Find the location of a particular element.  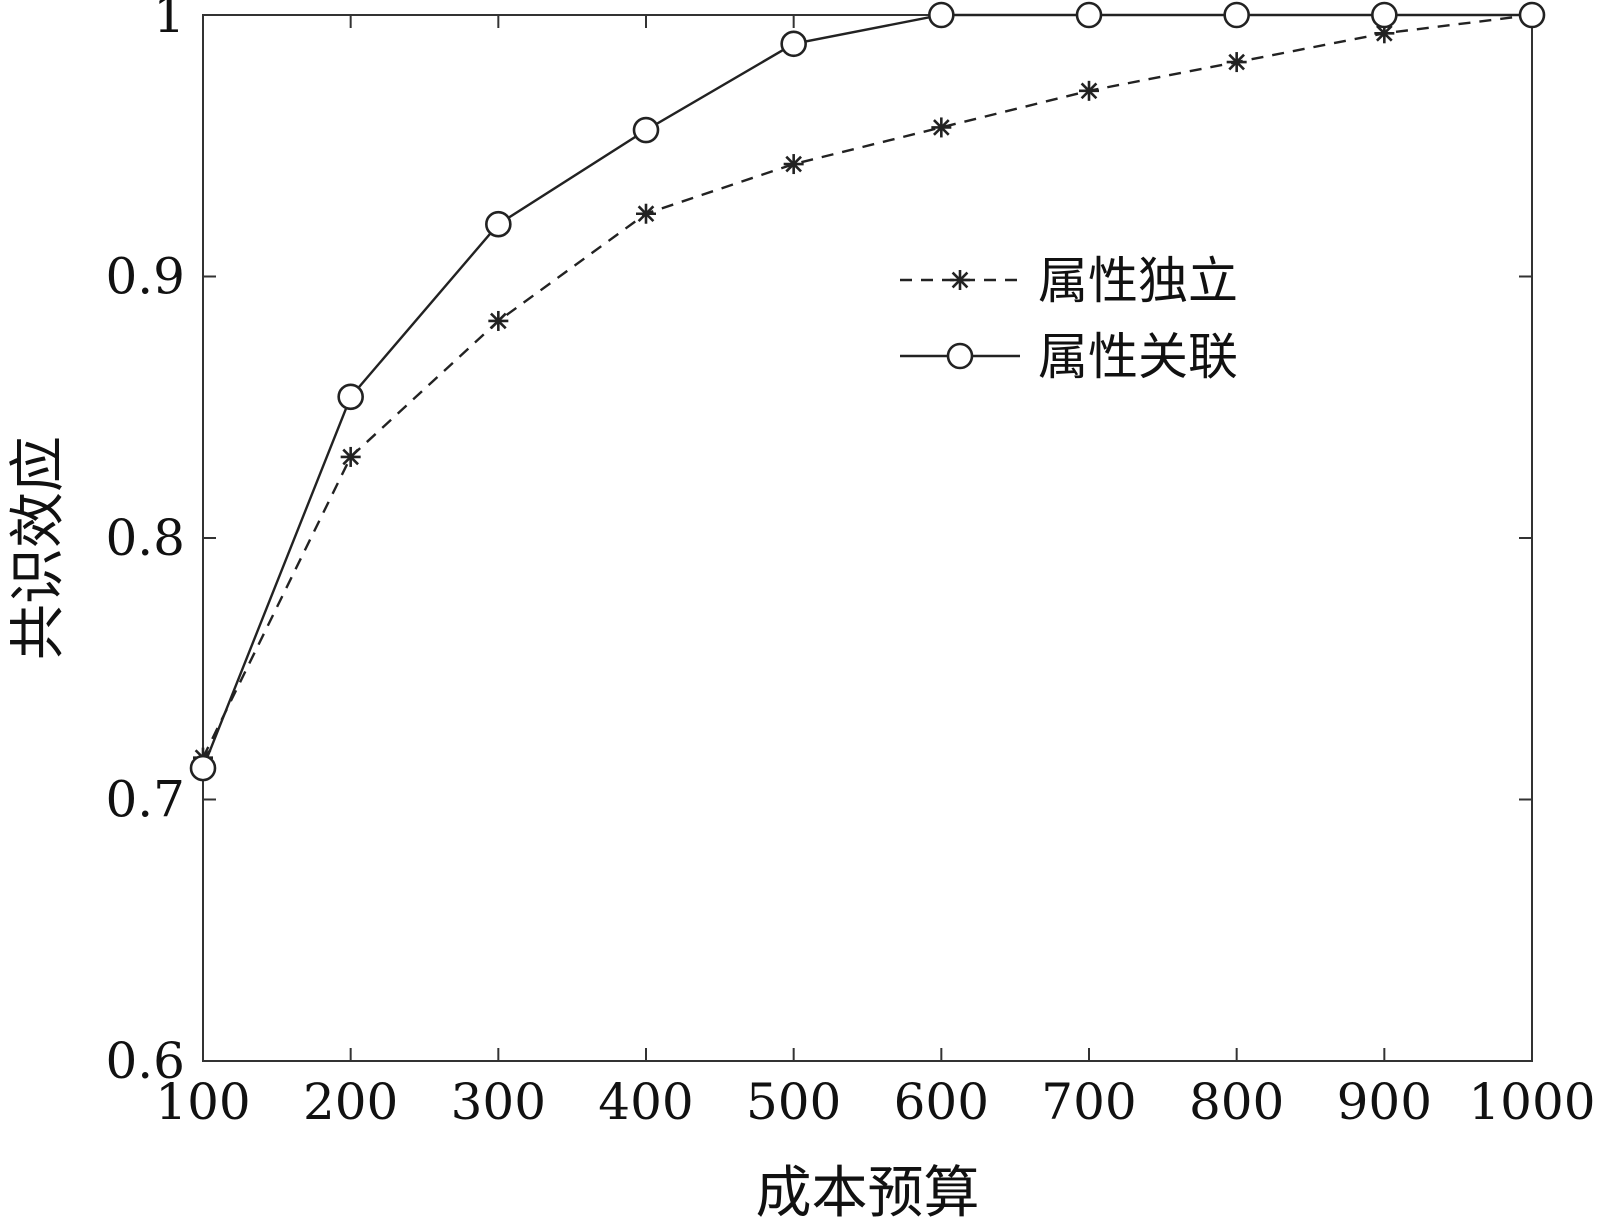

y-tick-label: 0.6 is located at coordinates (145, 1061).